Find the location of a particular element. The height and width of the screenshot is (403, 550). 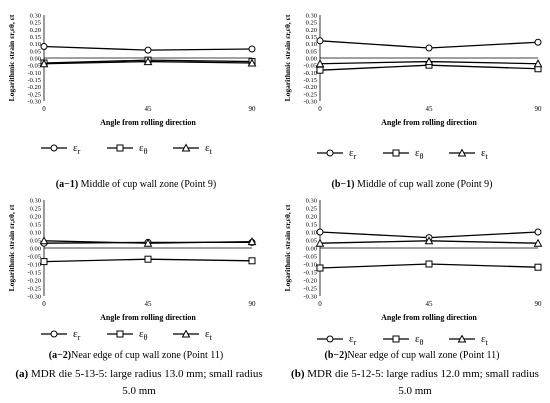

panel-caption: (b−1) Middle of cup wall zone (Point 9) is located at coordinates (412, 184).